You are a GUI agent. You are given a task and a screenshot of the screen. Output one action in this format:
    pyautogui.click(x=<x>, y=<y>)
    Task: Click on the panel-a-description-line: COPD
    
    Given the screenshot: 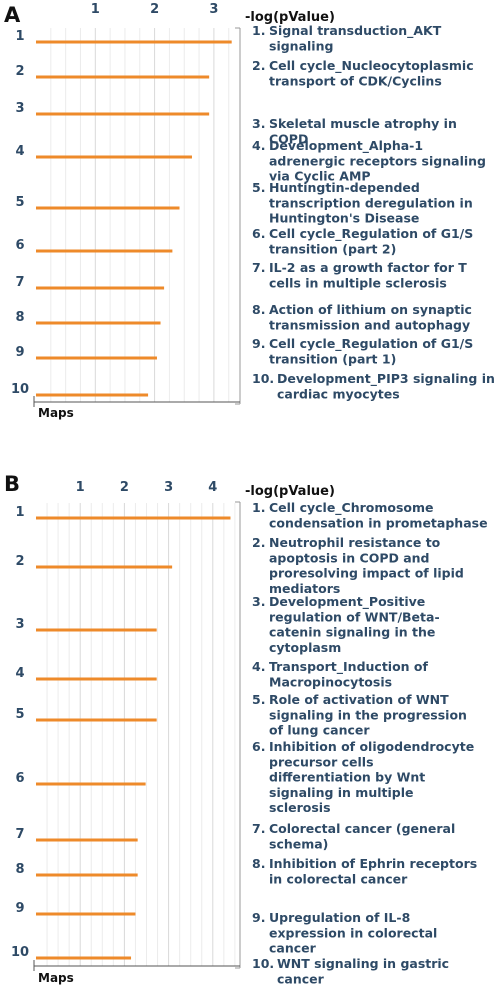 What is the action you would take?
    pyautogui.click(x=288, y=138)
    